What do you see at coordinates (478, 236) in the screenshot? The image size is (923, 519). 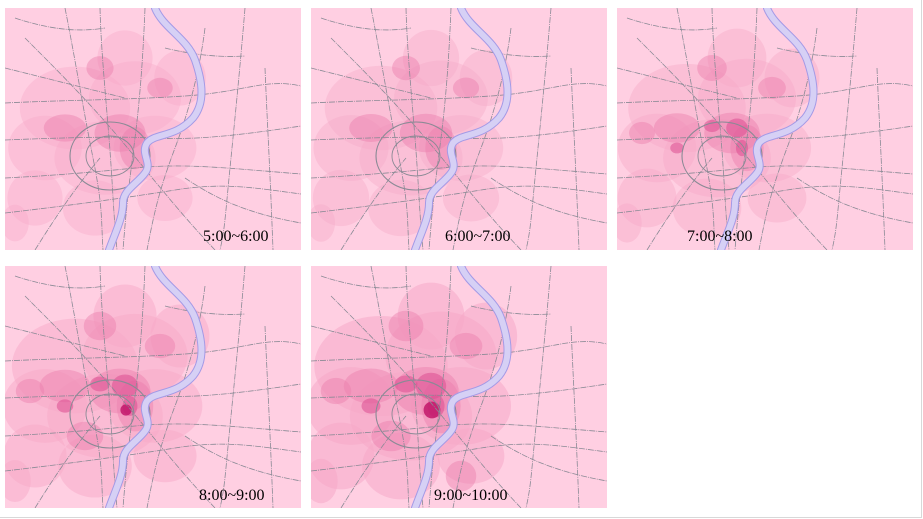 I see `time-label: 6:00~7:00` at bounding box center [478, 236].